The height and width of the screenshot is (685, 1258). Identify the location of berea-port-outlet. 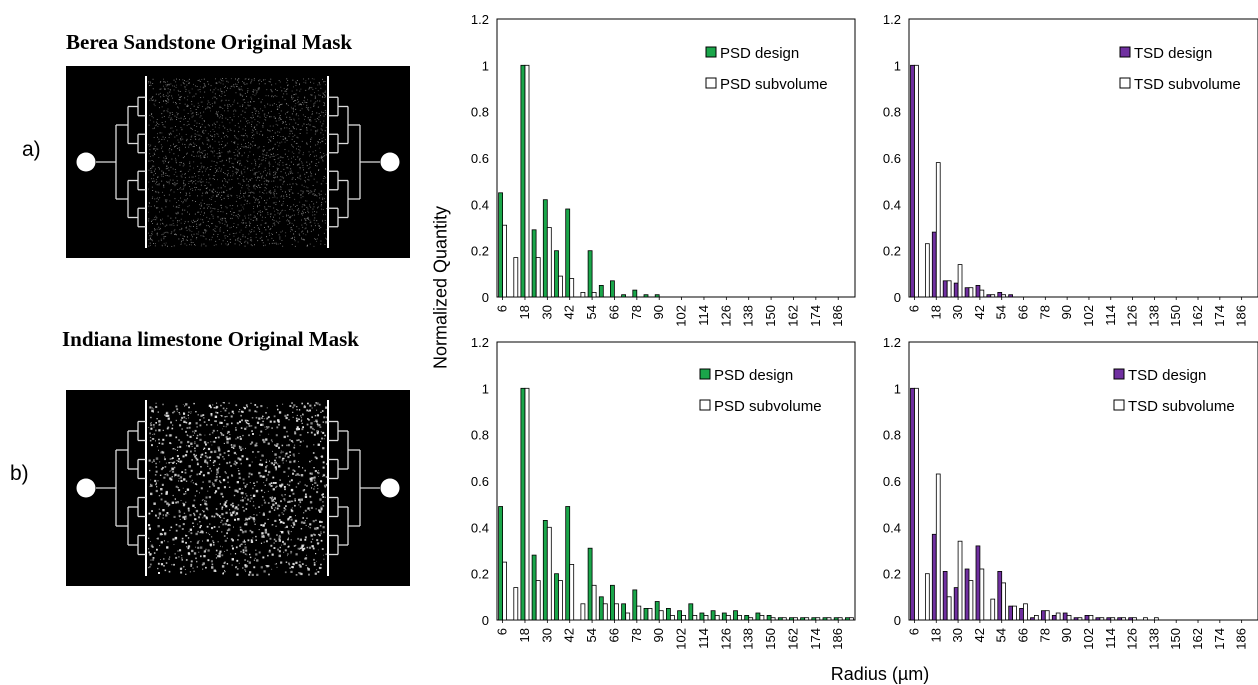
(390, 162).